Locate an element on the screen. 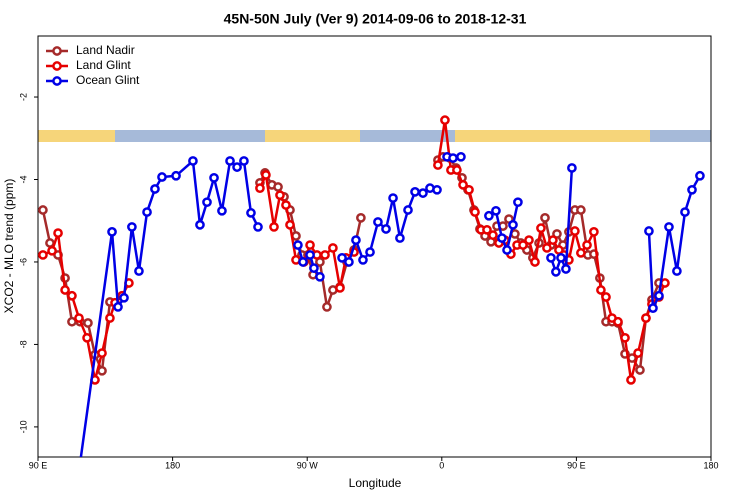  legend-label: Land Nadir is located at coordinates (105, 50).